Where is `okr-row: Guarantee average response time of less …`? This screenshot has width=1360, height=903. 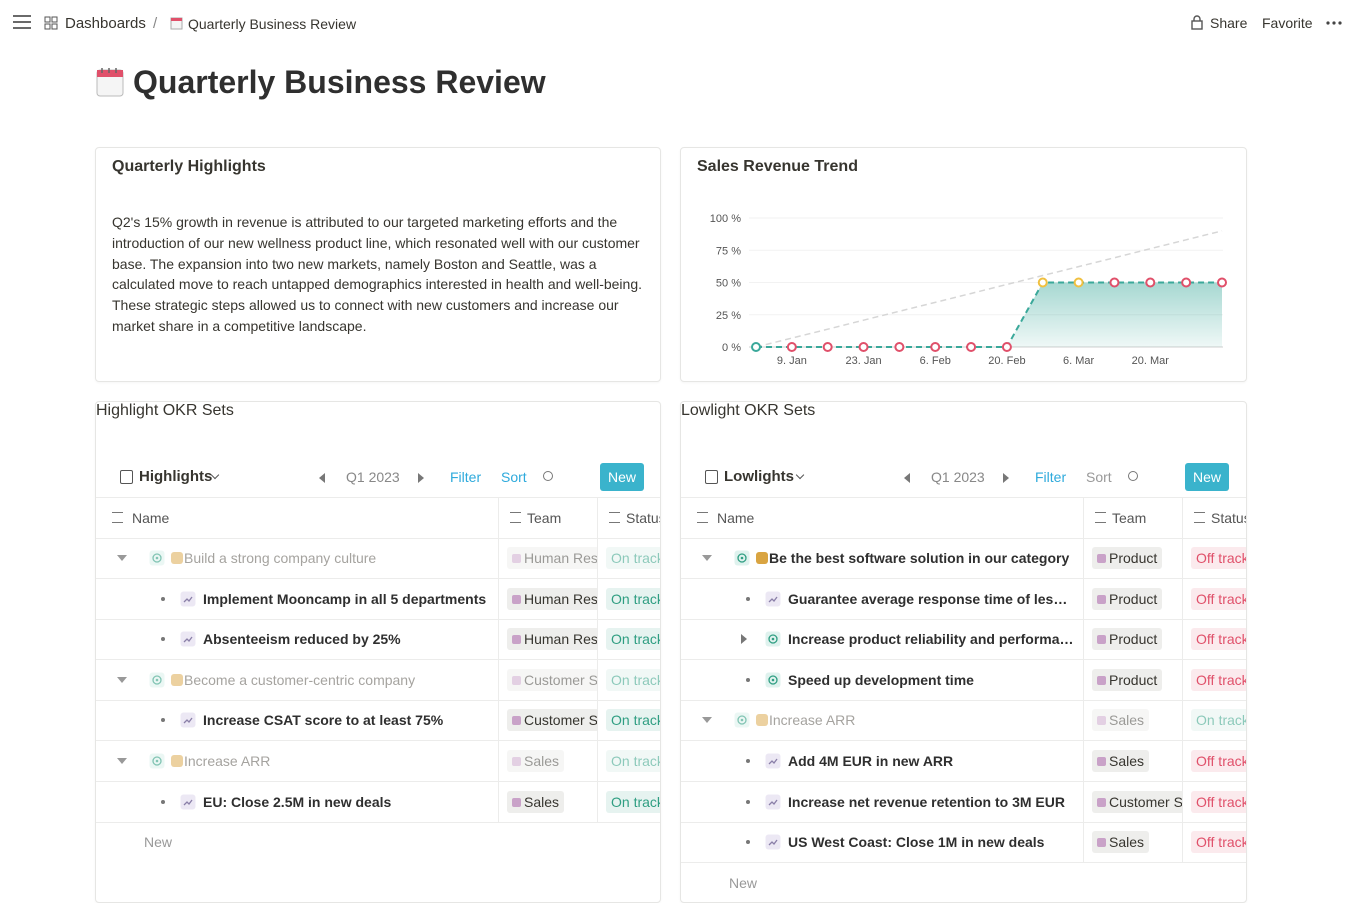 okr-row: Guarantee average response time of less … is located at coordinates (963, 599).